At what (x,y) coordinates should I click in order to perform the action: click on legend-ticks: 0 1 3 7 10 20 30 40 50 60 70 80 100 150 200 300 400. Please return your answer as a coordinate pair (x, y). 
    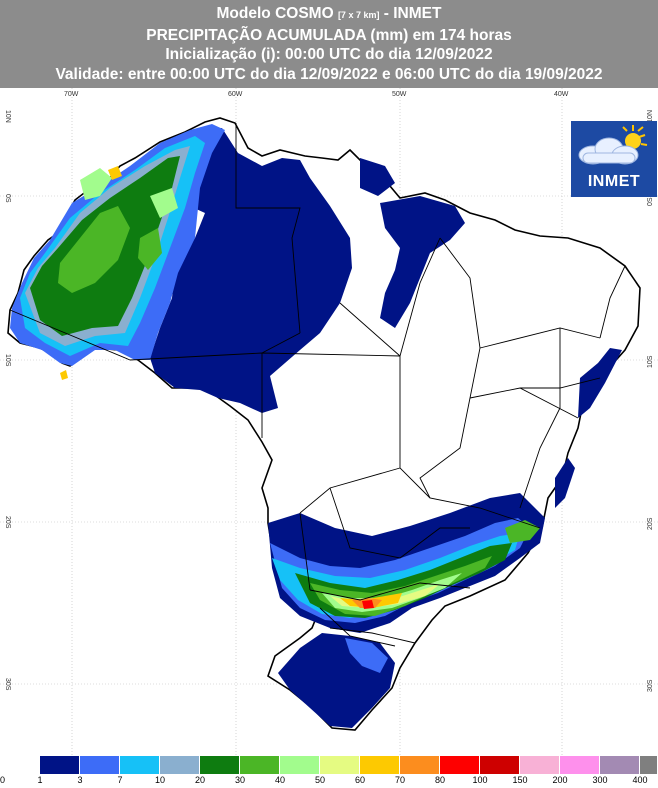
    Looking at the image, I should click on (329, 781).